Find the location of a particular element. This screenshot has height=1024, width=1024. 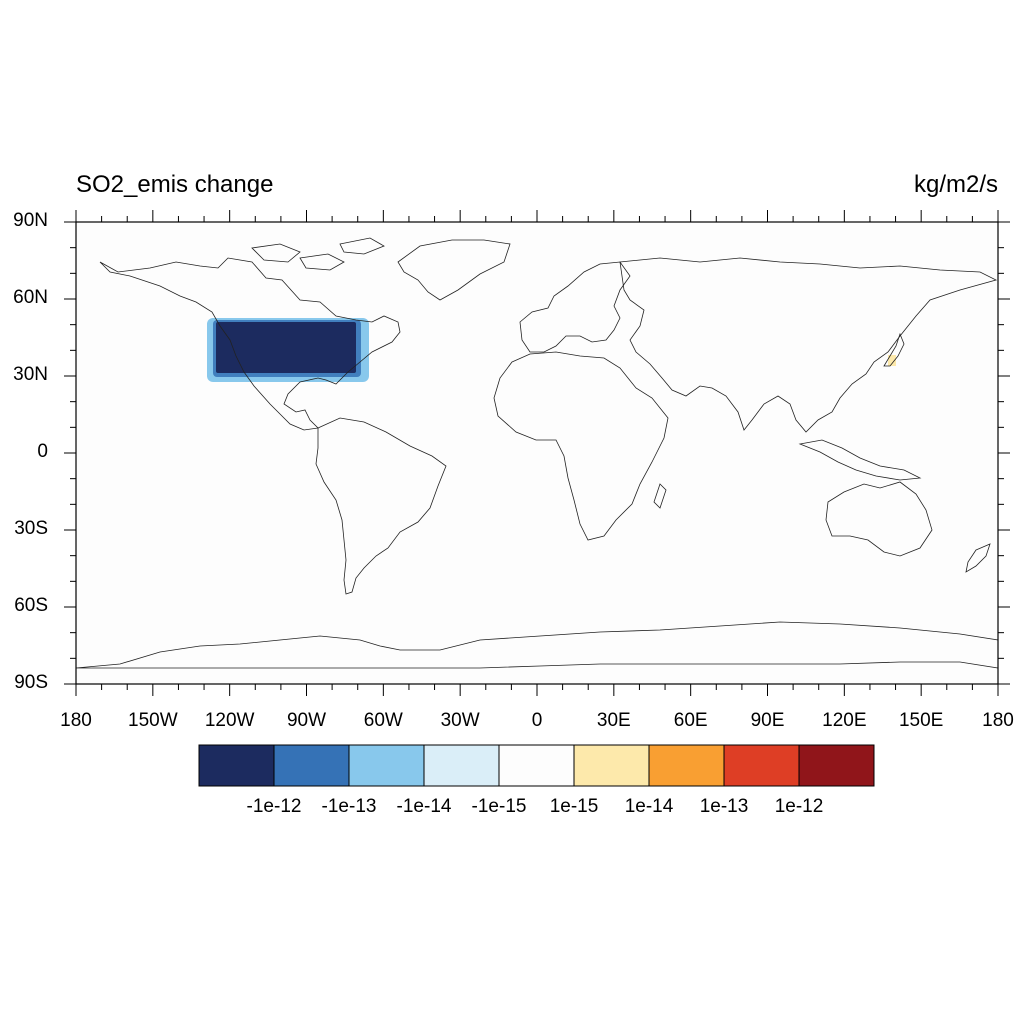

coast-new-zealand is located at coordinates (978, 558).